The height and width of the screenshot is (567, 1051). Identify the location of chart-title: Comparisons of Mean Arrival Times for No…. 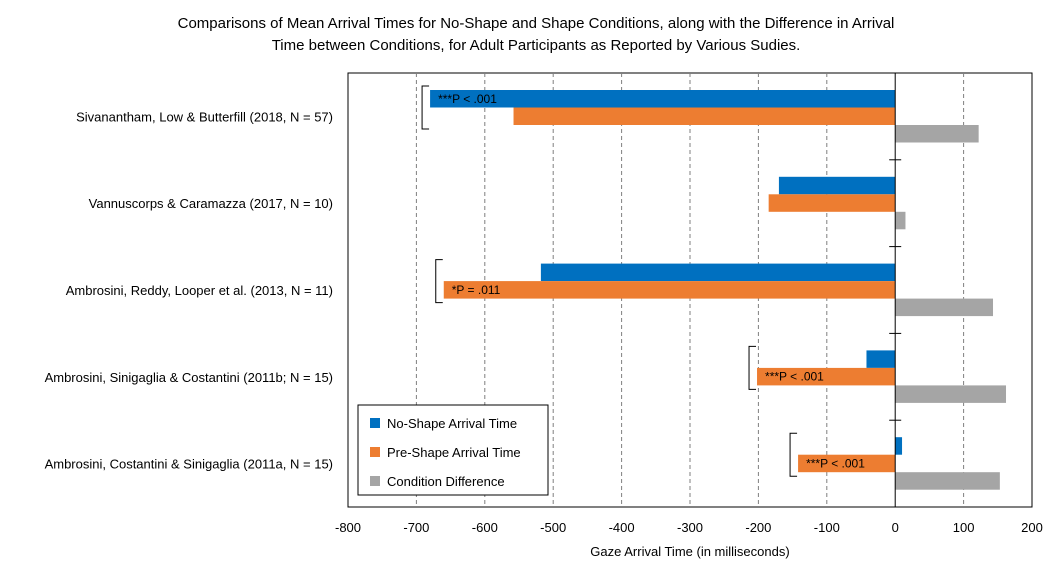
(536, 34).